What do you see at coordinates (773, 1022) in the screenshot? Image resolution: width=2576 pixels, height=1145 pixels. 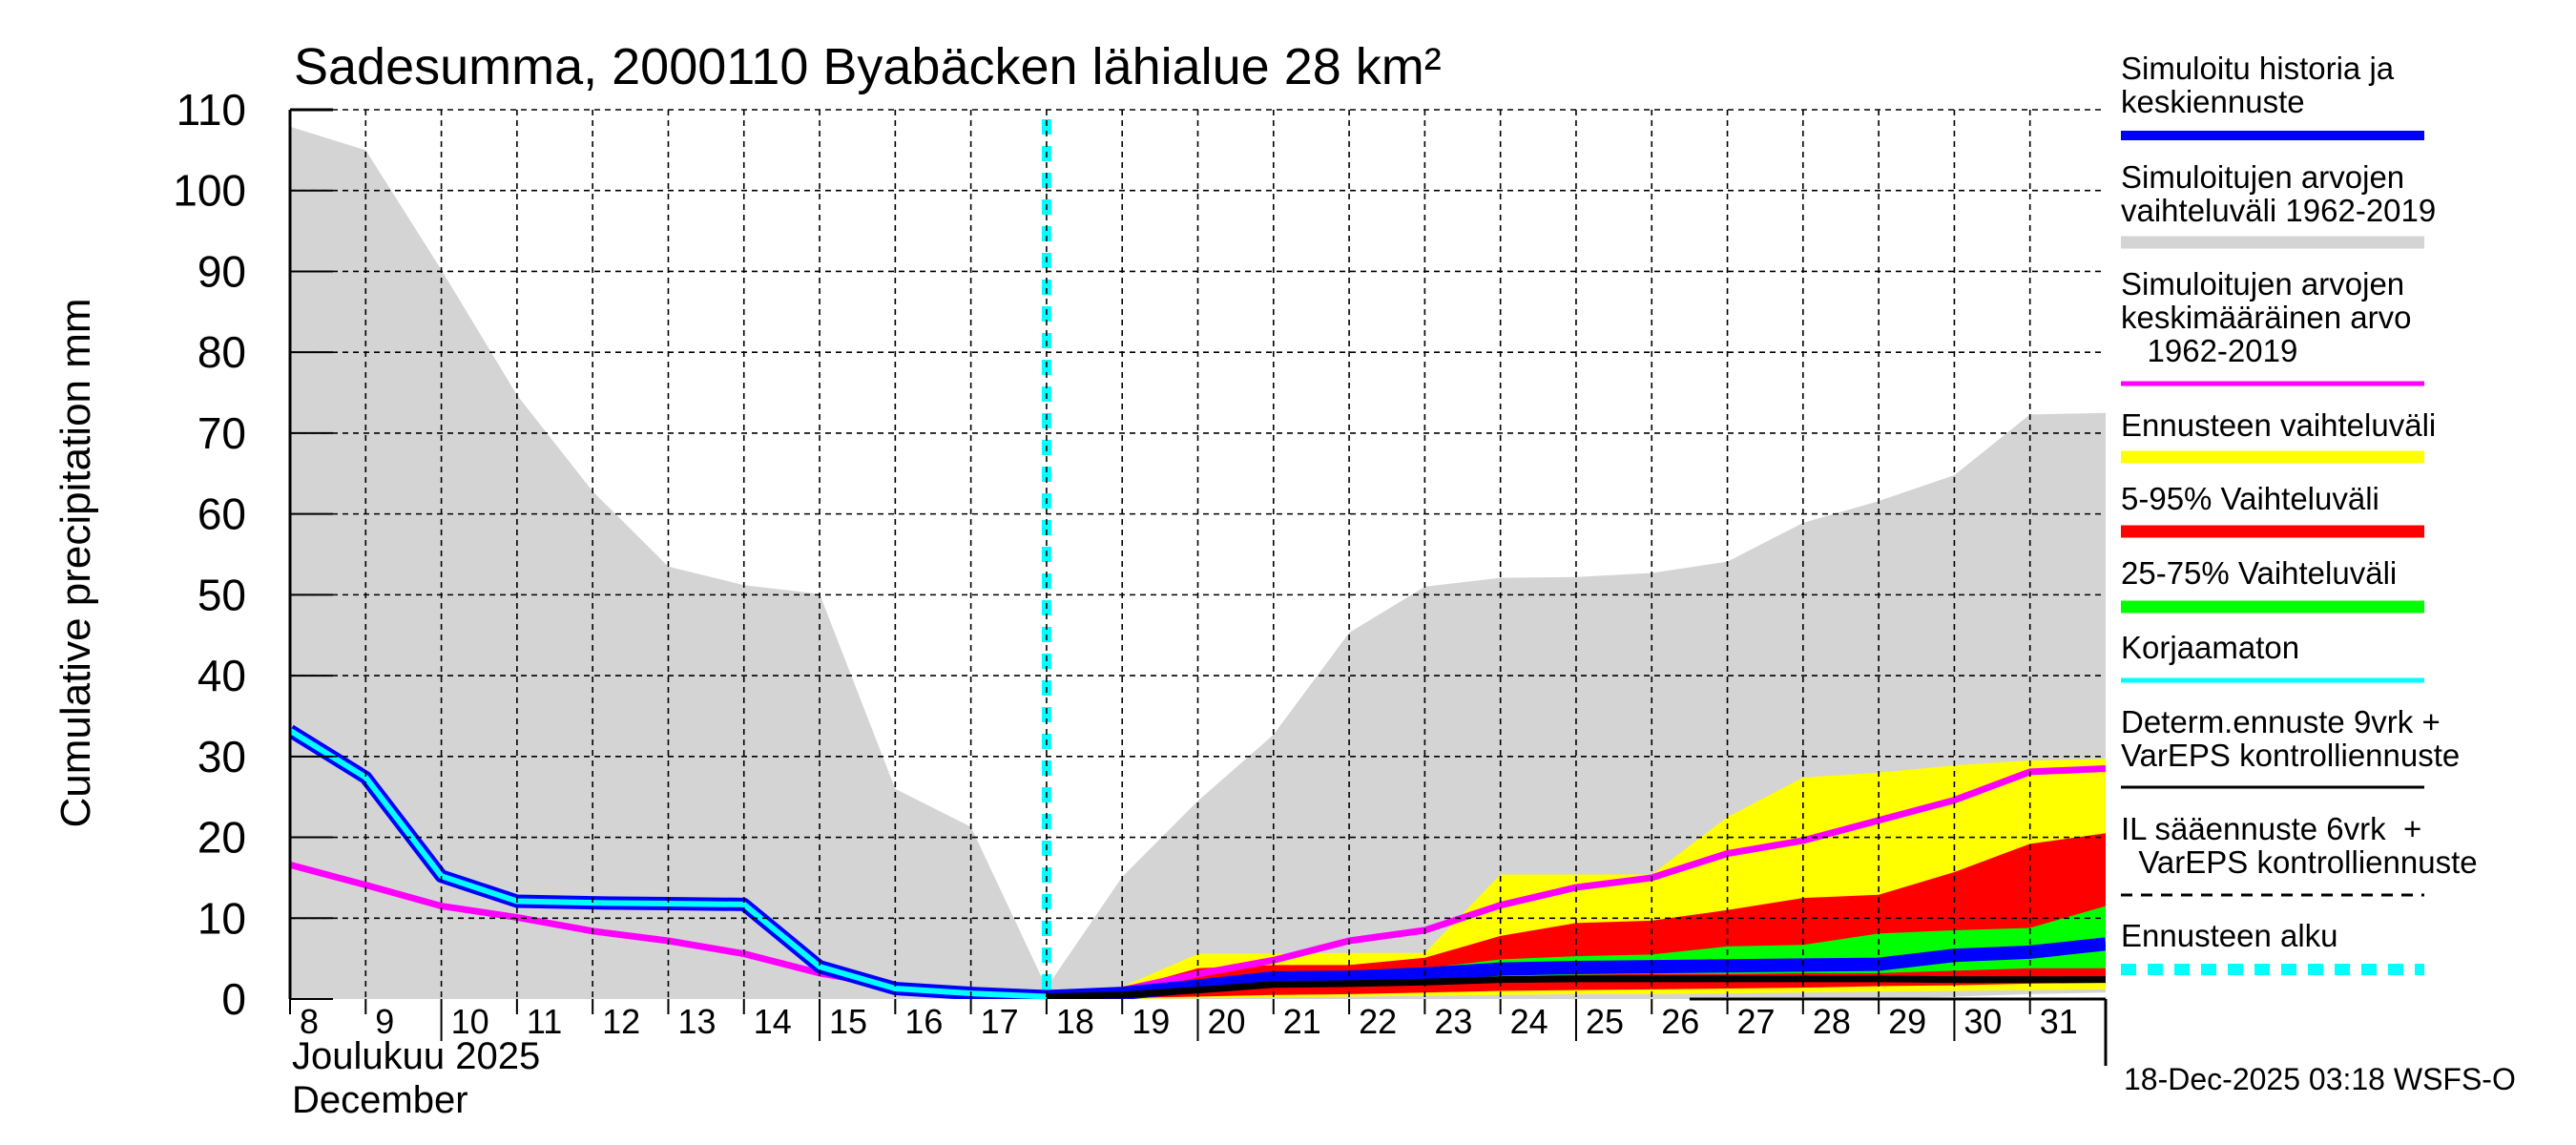 I see `x-tick-label: 14` at bounding box center [773, 1022].